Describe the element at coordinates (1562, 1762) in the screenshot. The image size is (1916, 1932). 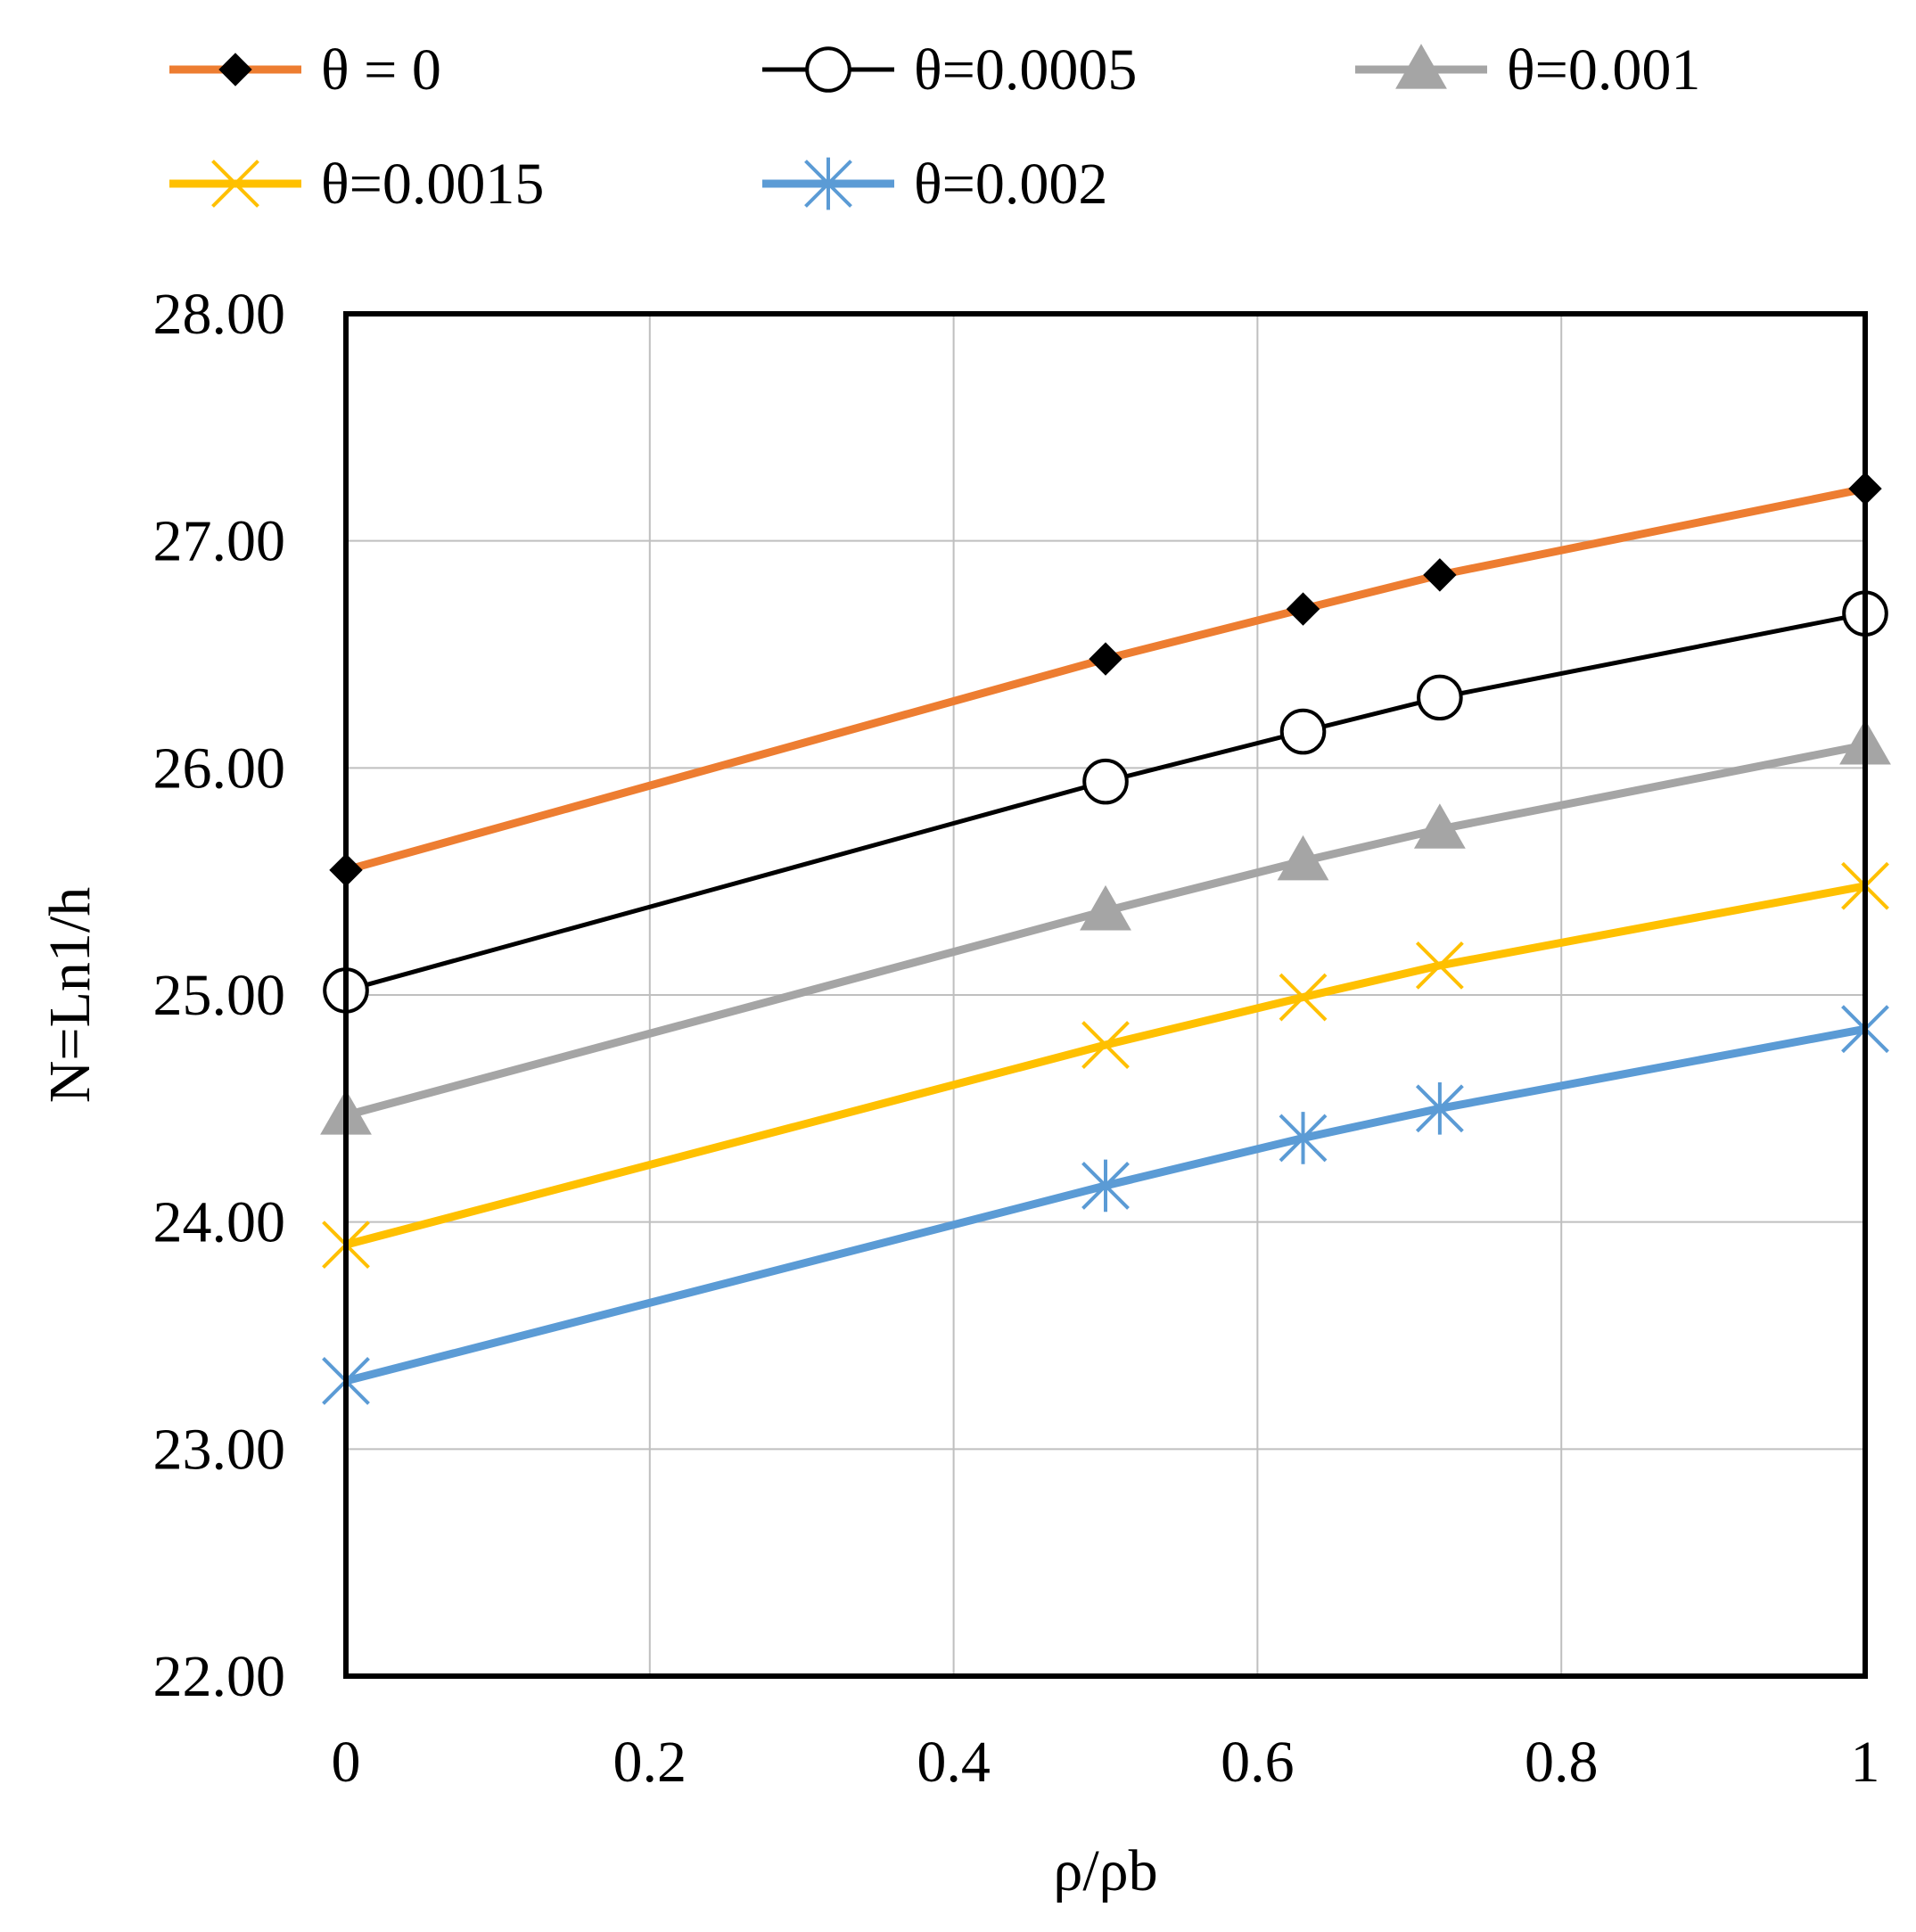
I see `x-tick-label: 0.8` at that location.